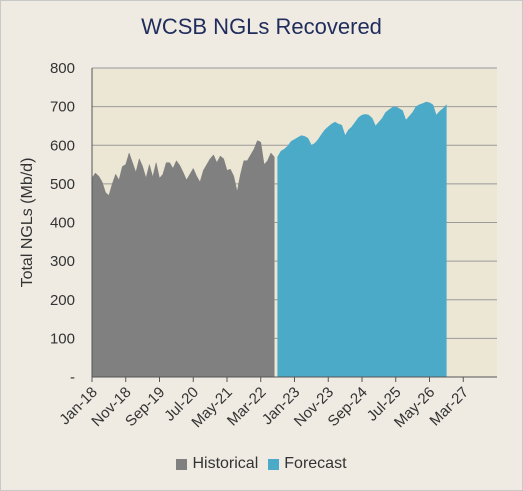 The width and height of the screenshot is (523, 491). Describe the element at coordinates (182, 464) in the screenshot. I see `legend-swatch-historical` at that location.